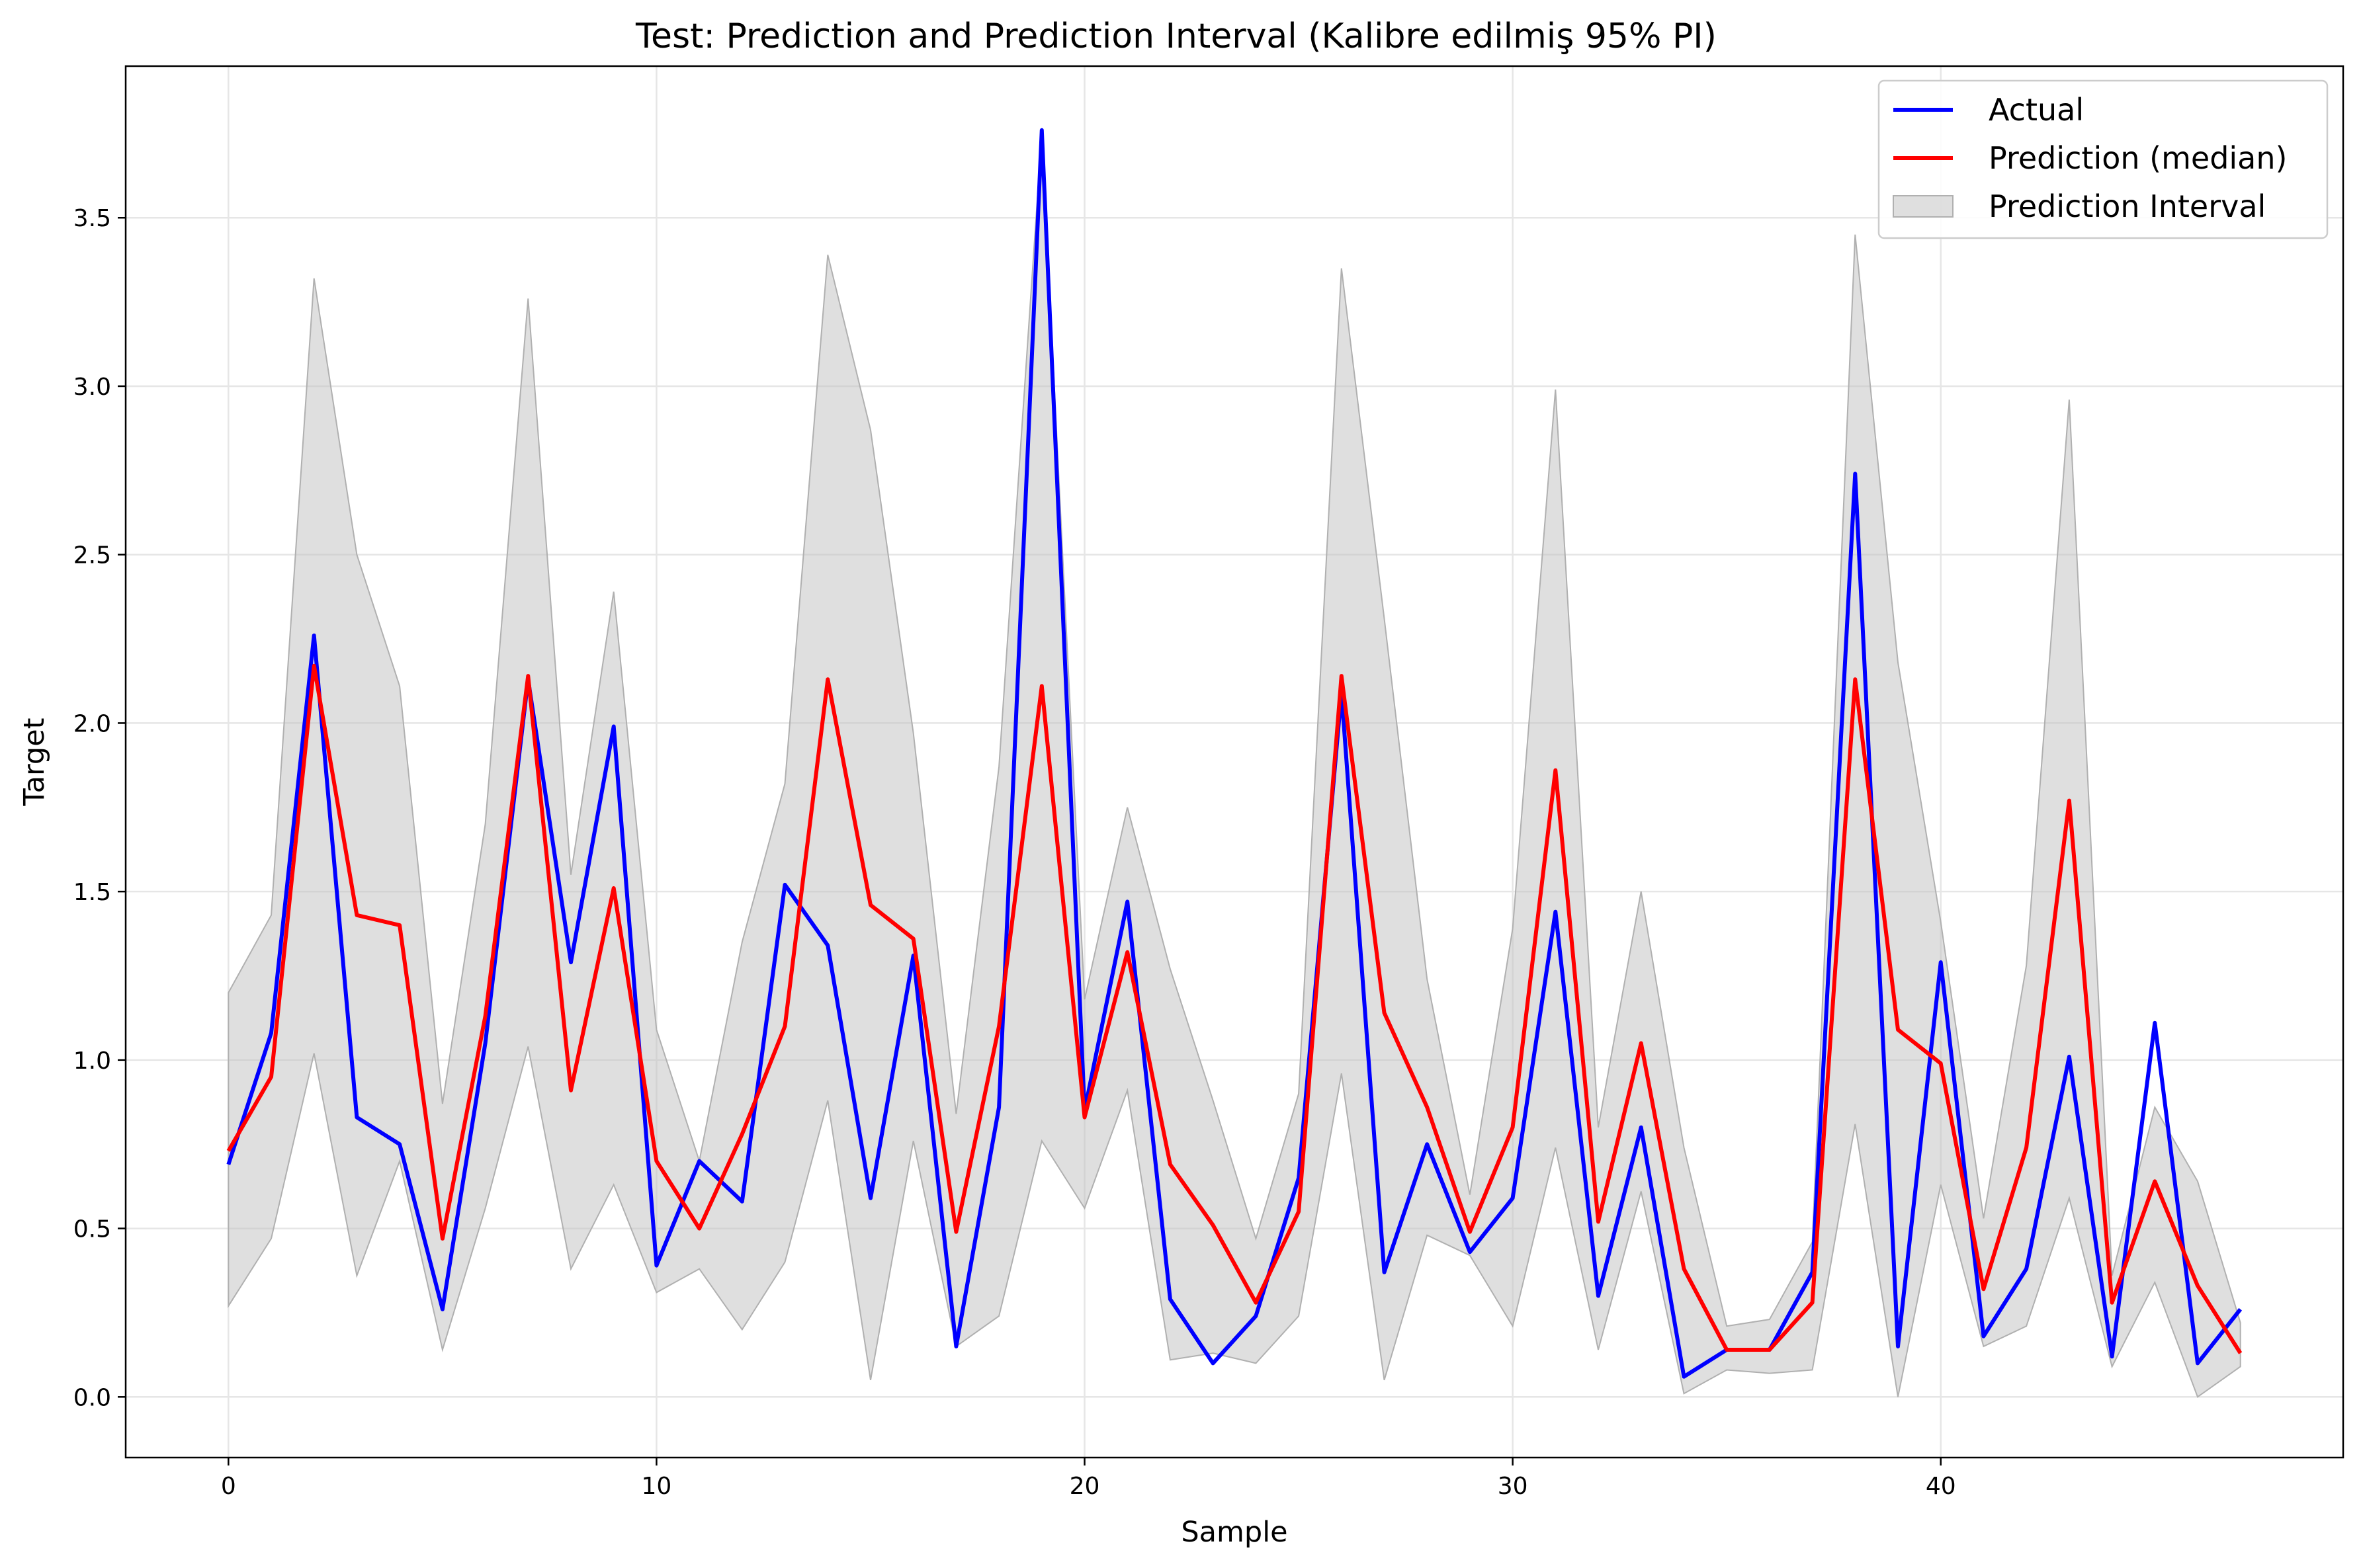 This screenshot has width=2363, height=1568. I want to click on legend-prediction-label: Prediction (median), so click(2138, 158).